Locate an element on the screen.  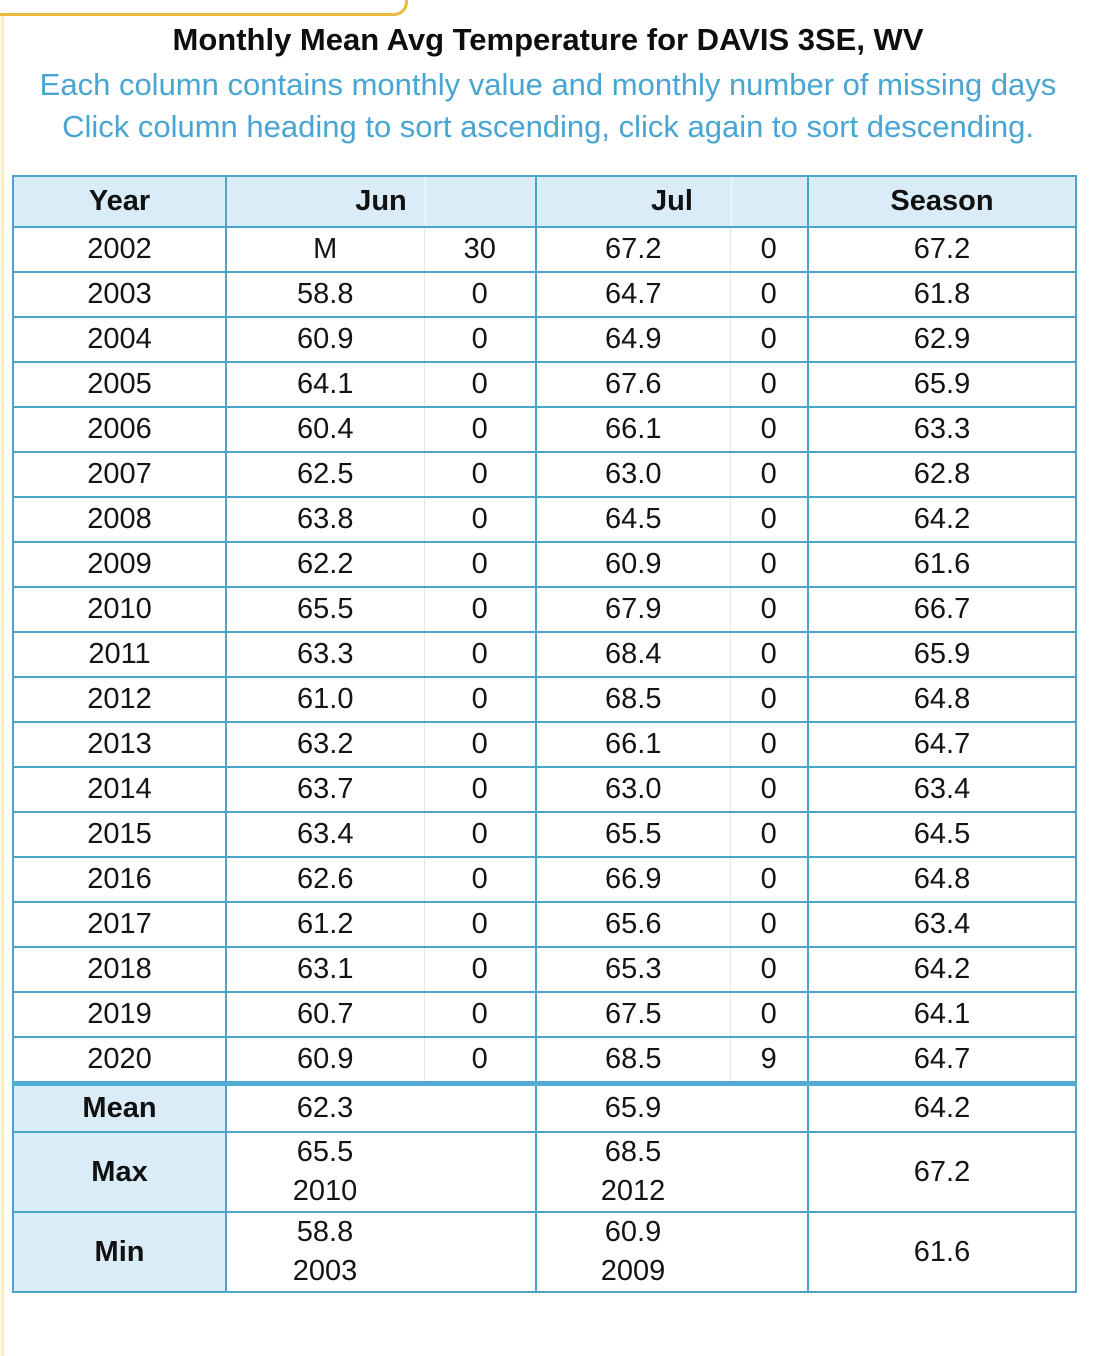
year-cell: 2011 is located at coordinates (119, 654).